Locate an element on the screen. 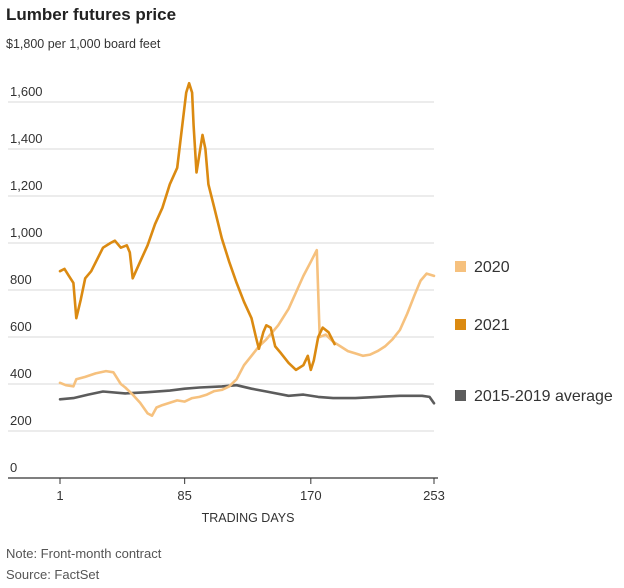 This screenshot has height=588, width=624. y-tick-label: 600 is located at coordinates (21, 326).